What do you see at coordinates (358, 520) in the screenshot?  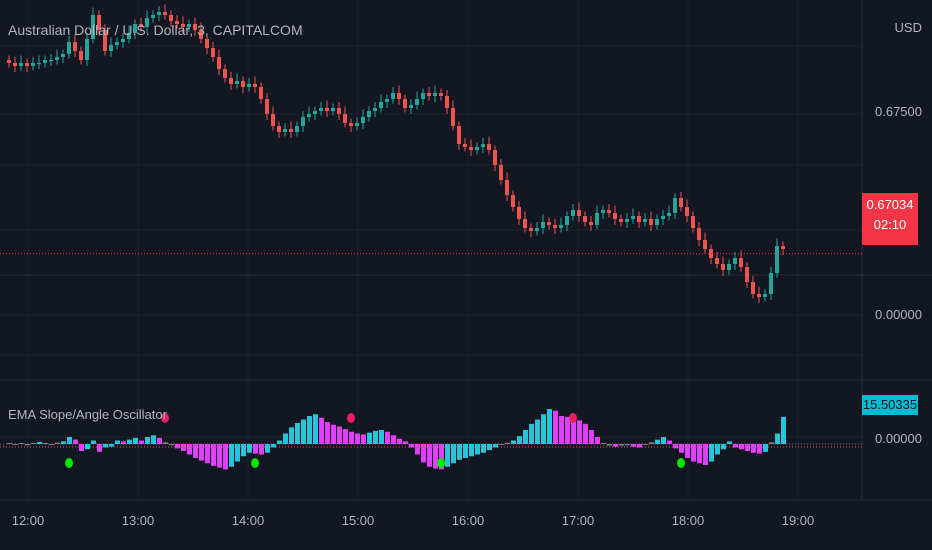 I see `time-label: 15:00` at bounding box center [358, 520].